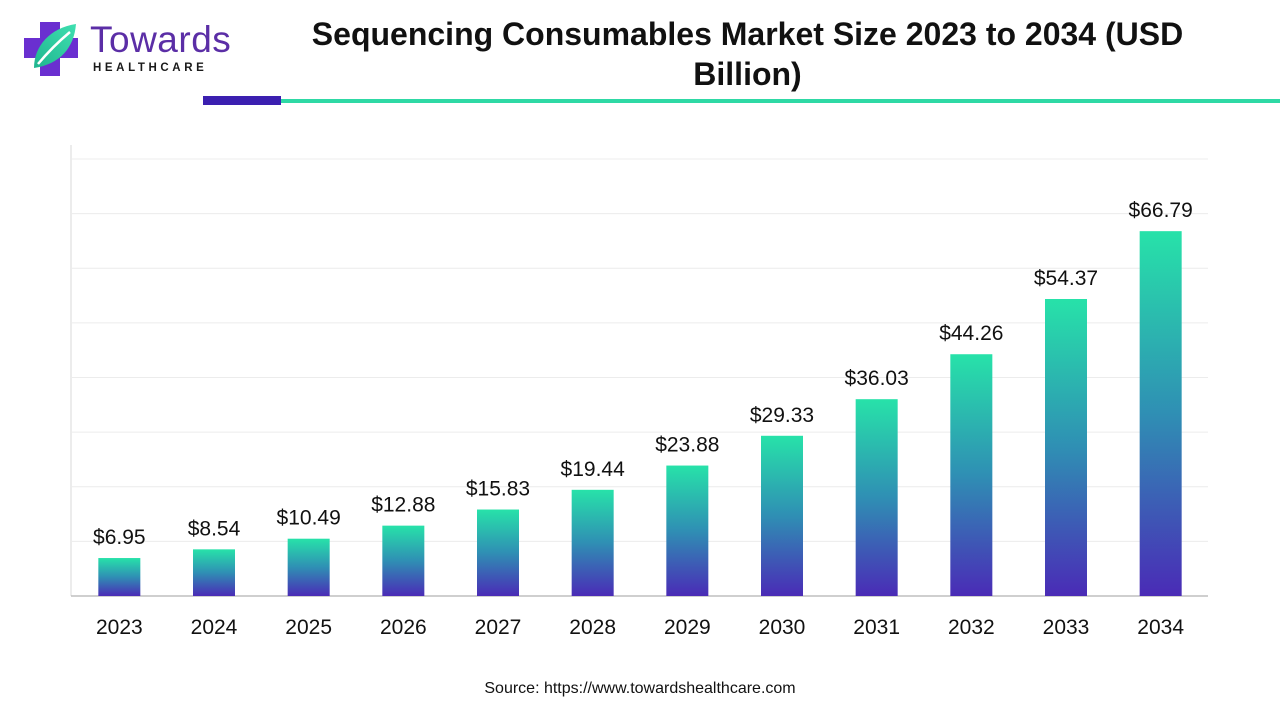 The height and width of the screenshot is (720, 1280). I want to click on value-label-2026: $12.88, so click(403, 505).